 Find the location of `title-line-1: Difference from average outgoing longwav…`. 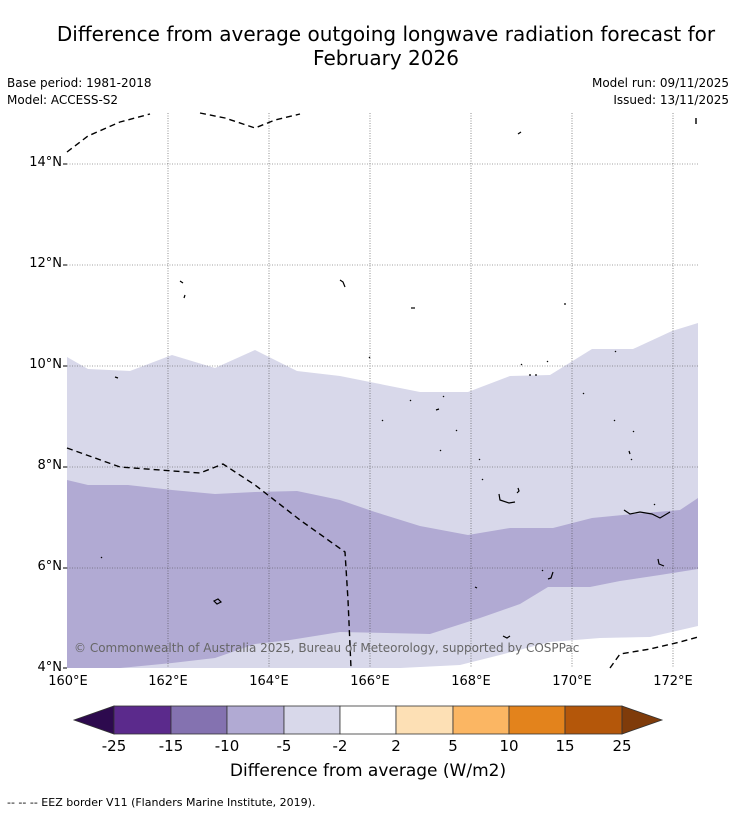

title-line-1: Difference from average outgoing longwav… is located at coordinates (386, 34).